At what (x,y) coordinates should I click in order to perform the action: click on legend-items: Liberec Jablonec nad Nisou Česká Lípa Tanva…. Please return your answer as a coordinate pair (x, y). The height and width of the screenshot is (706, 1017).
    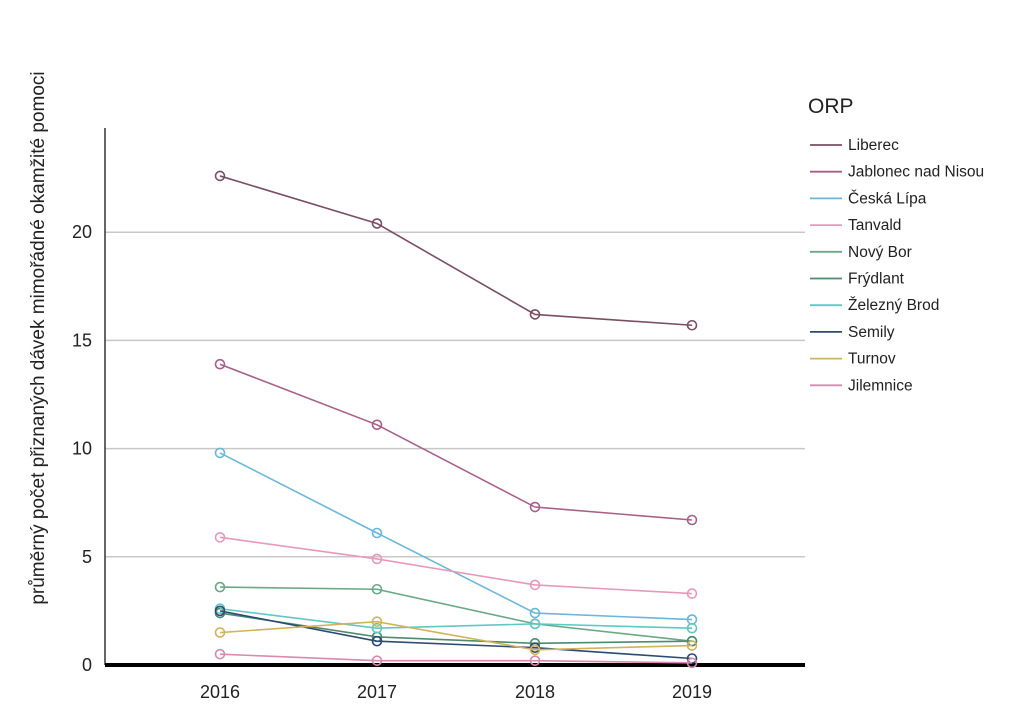
    Looking at the image, I should click on (897, 265).